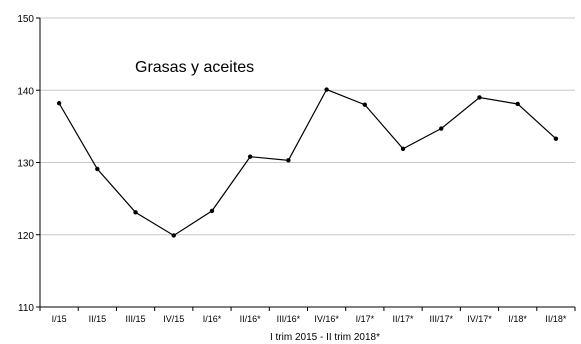  What do you see at coordinates (173, 319) in the screenshot?
I see `x-tick-label: IV/15` at bounding box center [173, 319].